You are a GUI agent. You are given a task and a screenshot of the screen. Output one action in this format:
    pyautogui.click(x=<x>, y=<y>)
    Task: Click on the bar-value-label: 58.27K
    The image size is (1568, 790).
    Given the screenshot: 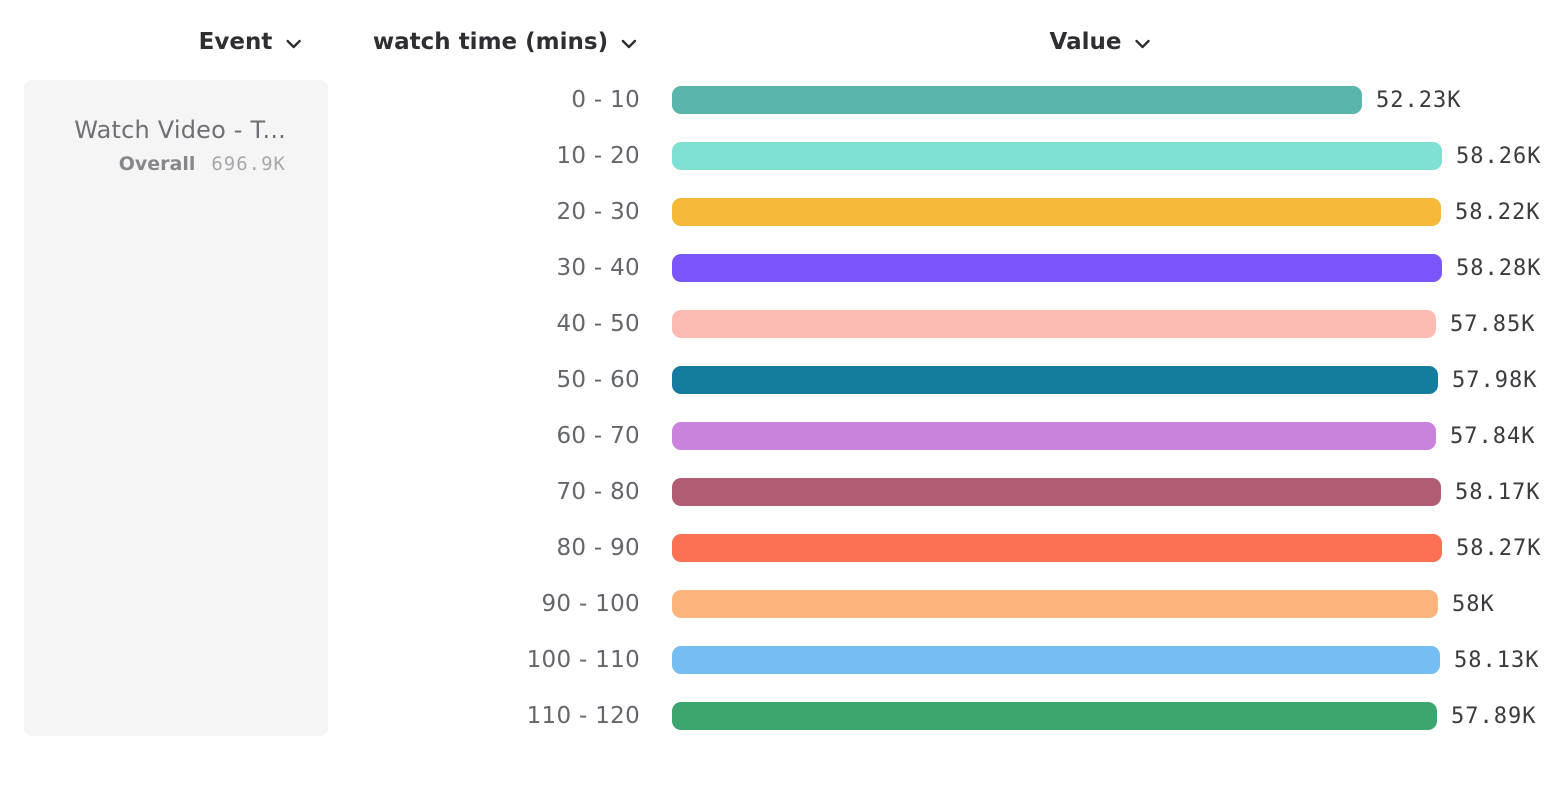 What is the action you would take?
    pyautogui.click(x=1499, y=548)
    